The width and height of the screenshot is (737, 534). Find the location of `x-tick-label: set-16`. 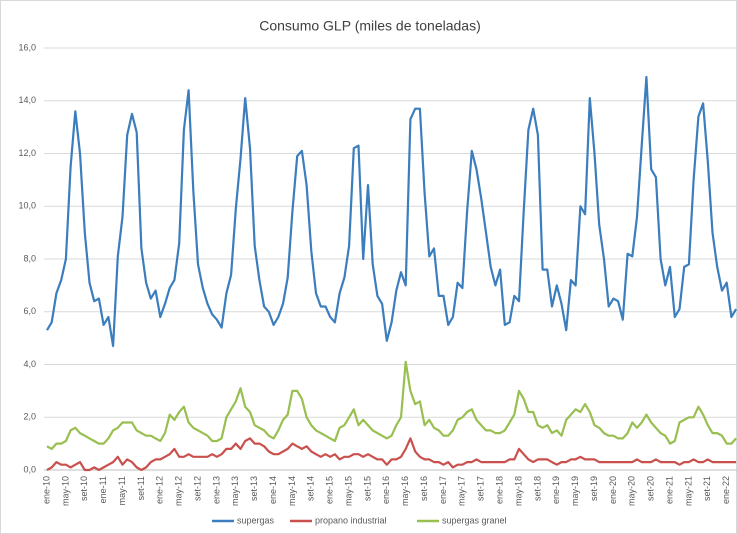

x-tick-label: set-16 is located at coordinates (424, 488).